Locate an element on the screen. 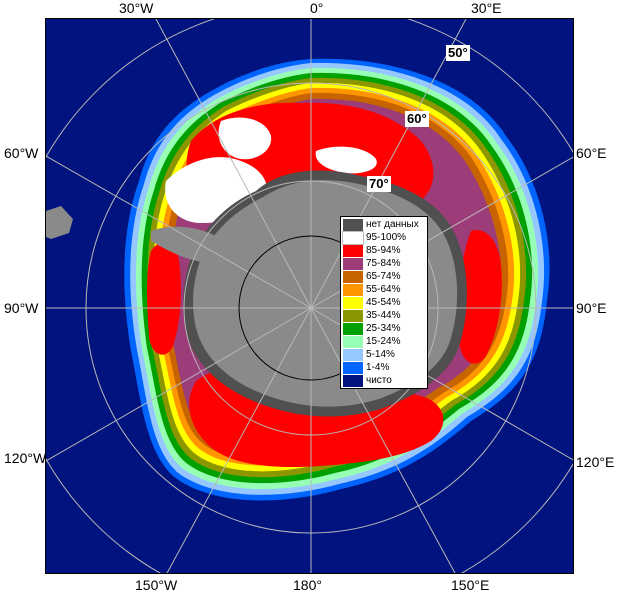 The image size is (617, 594). lat-label-50: 50° is located at coordinates (458, 53).